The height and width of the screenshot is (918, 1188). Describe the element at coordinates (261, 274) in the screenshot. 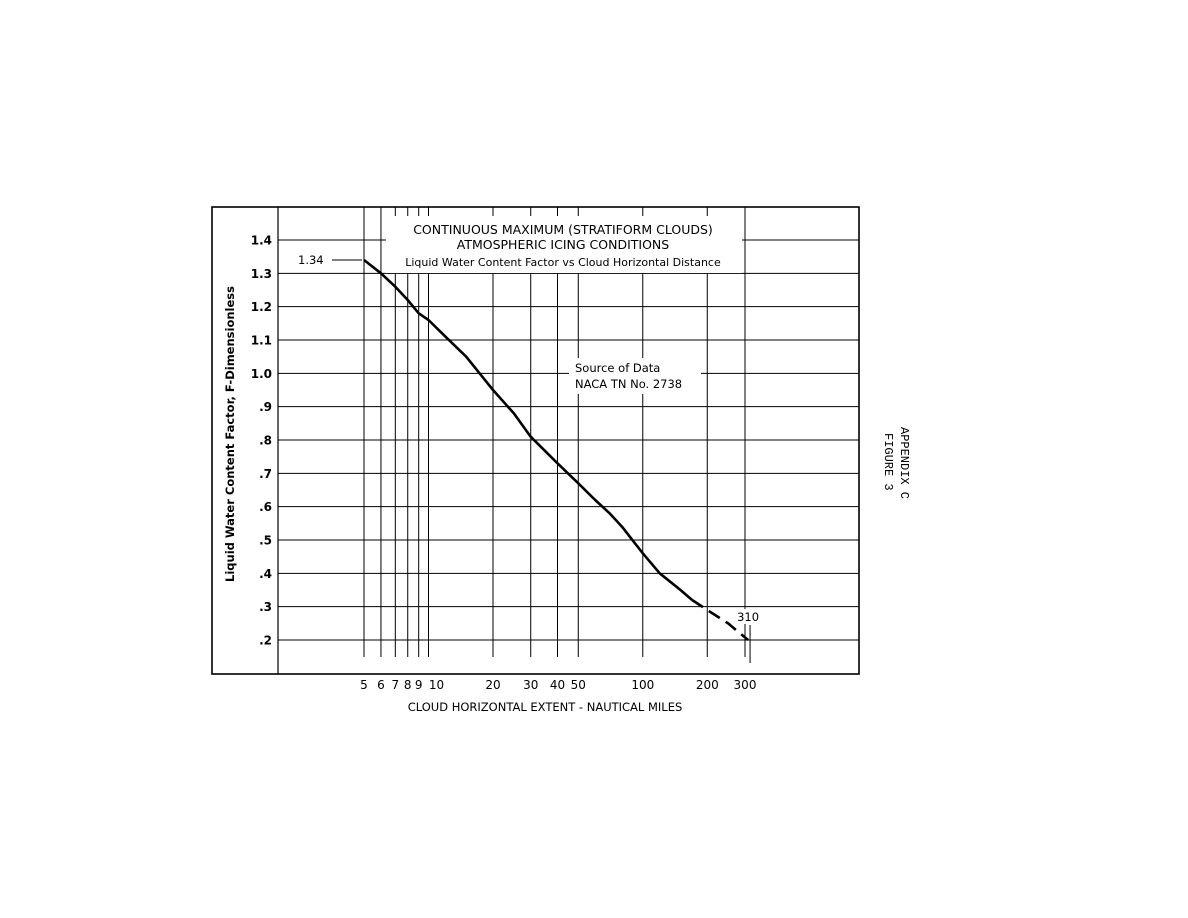

I see `y-tick-1.3: 1.3` at that location.